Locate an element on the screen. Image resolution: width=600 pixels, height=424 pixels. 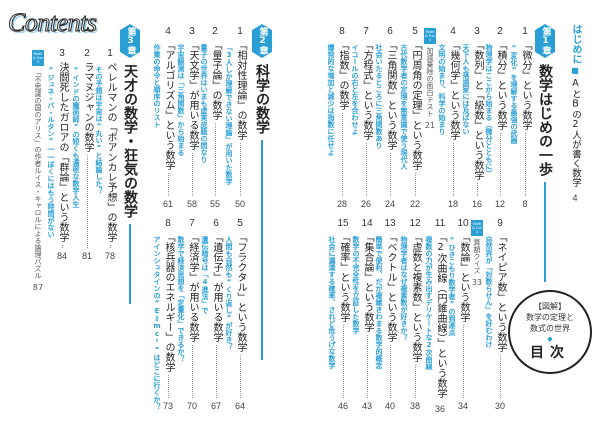
entry-page: 55 is located at coordinates (214, 204).